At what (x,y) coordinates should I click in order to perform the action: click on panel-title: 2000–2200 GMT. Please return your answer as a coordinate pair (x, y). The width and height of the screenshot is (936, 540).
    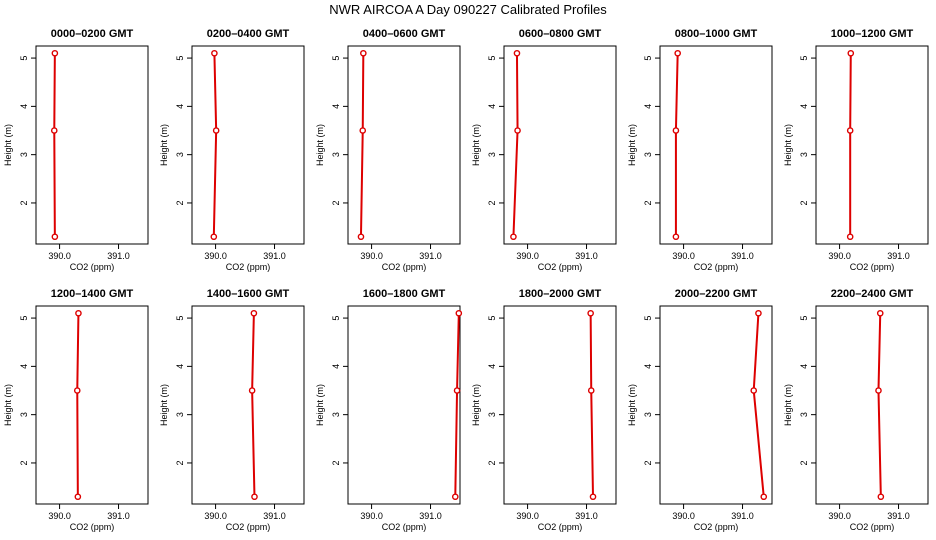
    Looking at the image, I should click on (716, 294).